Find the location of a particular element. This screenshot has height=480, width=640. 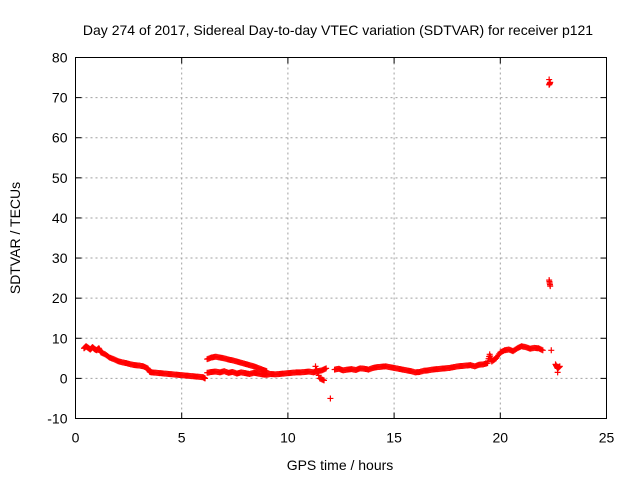

y-tick-label: 0 is located at coordinates (64, 378).